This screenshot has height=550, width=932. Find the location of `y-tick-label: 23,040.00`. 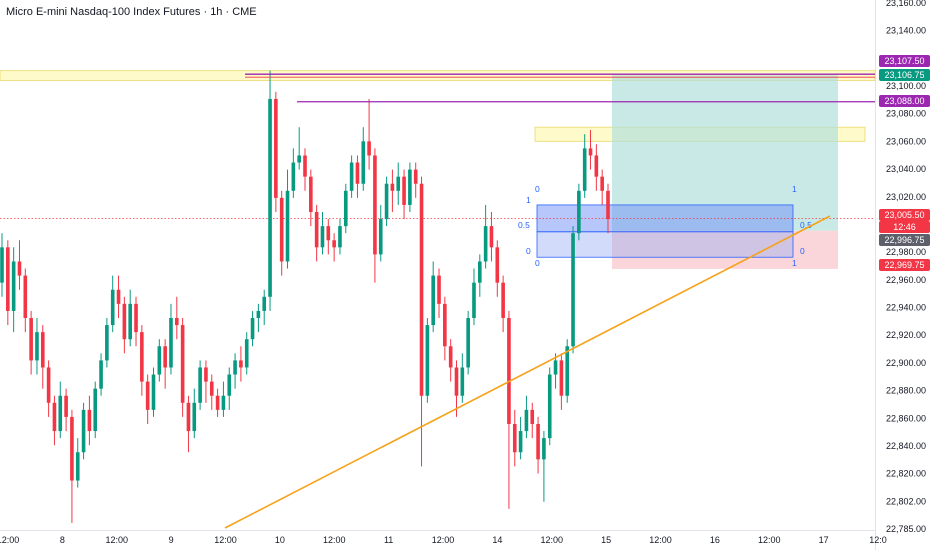

y-tick-label: 23,040.00 is located at coordinates (906, 169).